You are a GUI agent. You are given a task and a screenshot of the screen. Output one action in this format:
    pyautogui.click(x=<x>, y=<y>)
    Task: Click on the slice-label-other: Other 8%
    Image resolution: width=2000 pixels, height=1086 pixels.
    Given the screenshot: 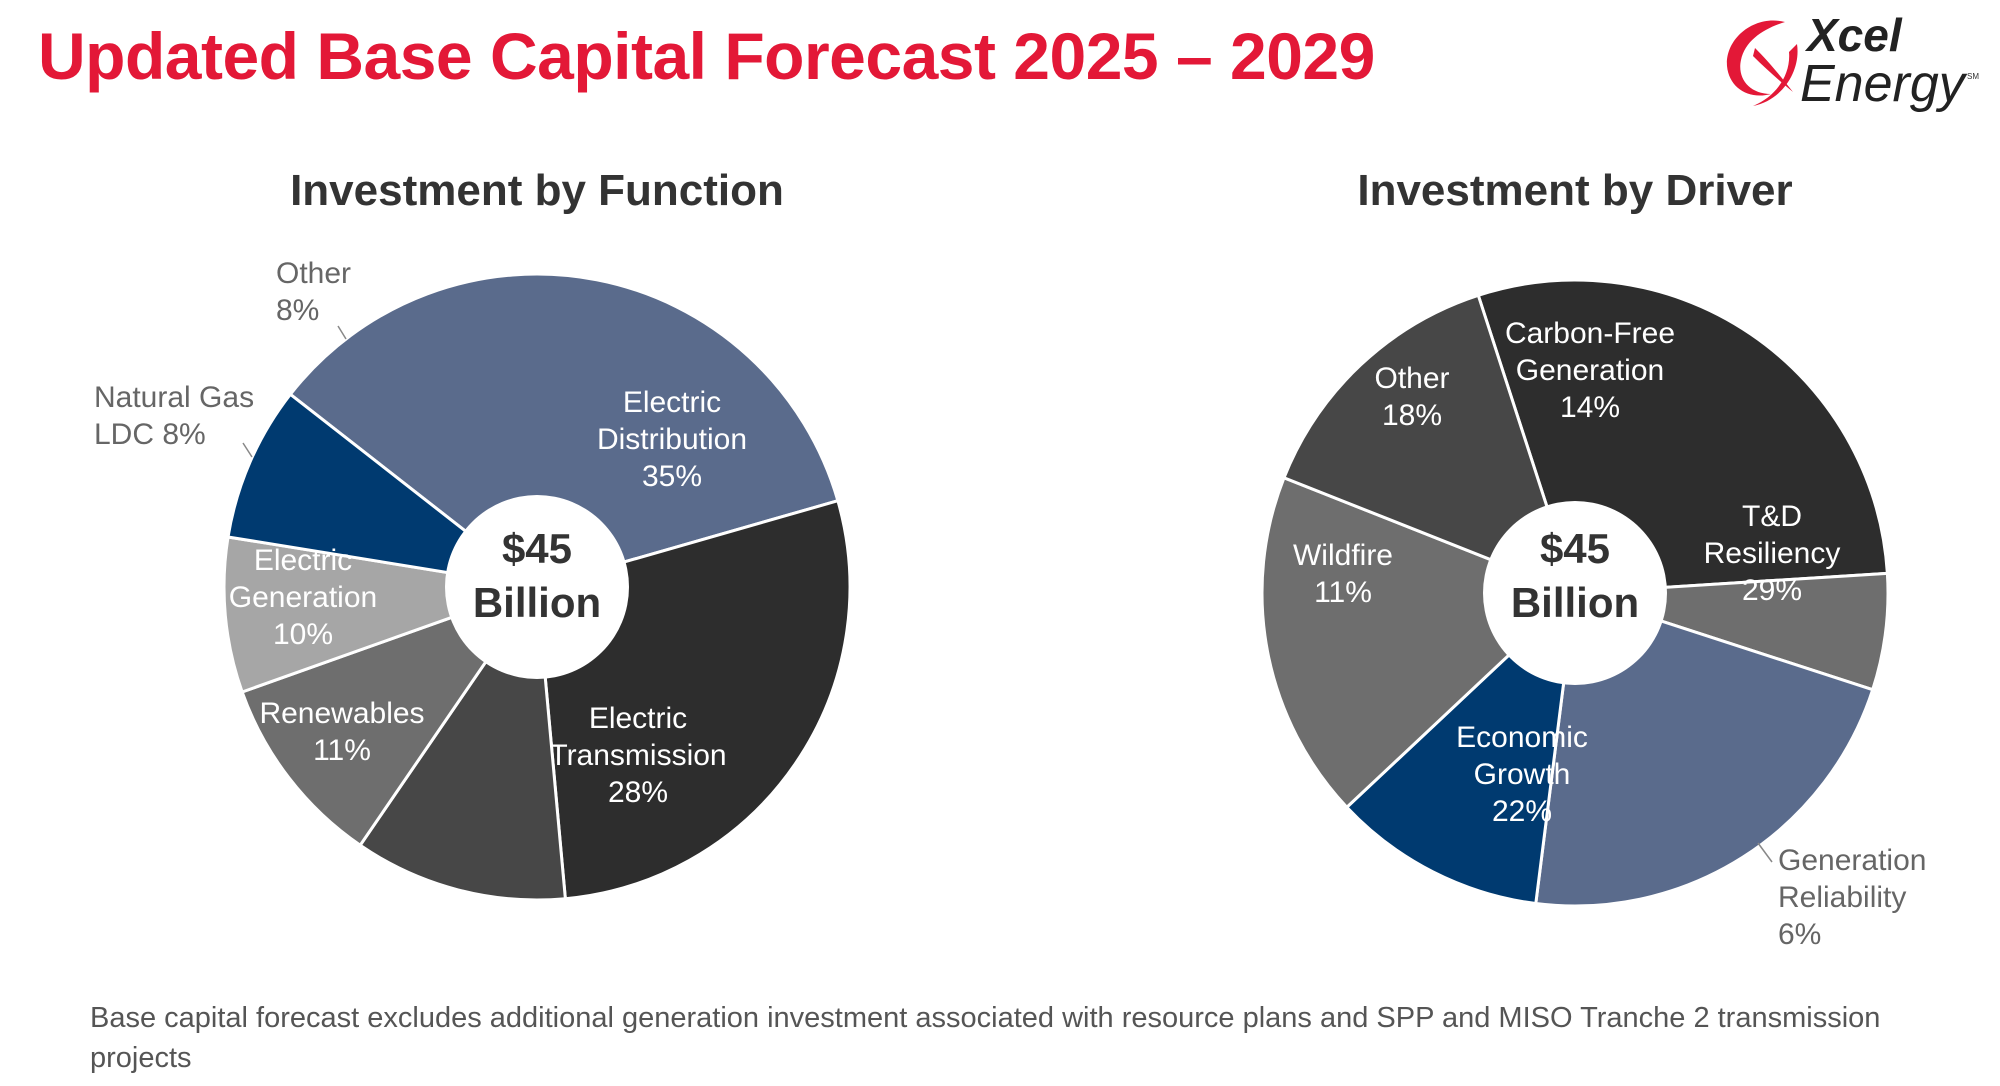 What is the action you would take?
    pyautogui.click(x=313, y=292)
    